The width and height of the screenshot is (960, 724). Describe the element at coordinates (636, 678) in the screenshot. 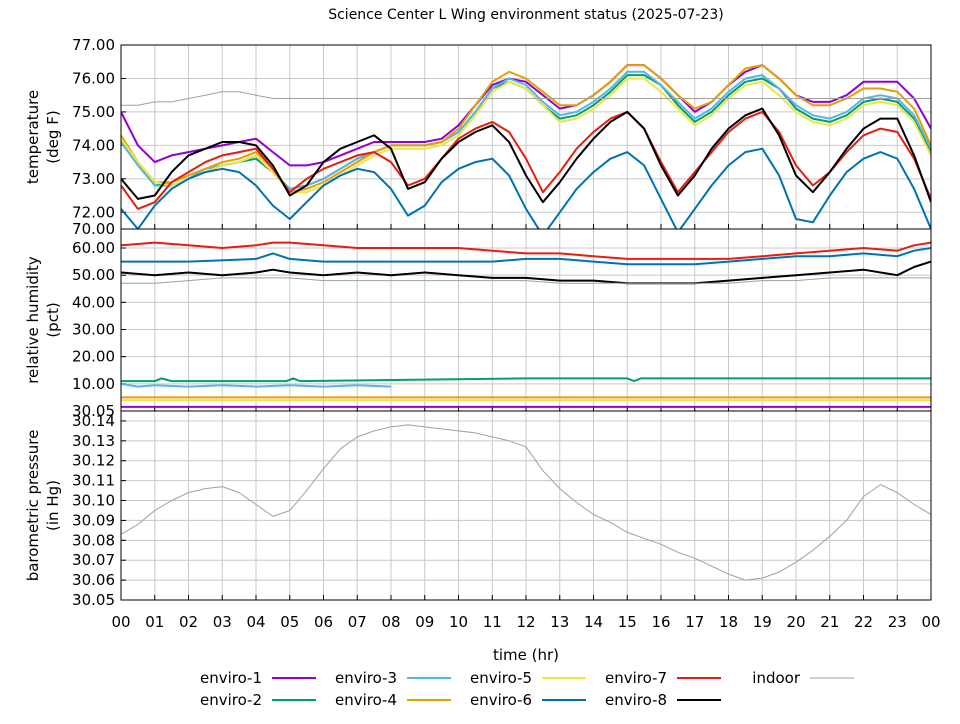

I see `legend-label: enviro-7` at that location.